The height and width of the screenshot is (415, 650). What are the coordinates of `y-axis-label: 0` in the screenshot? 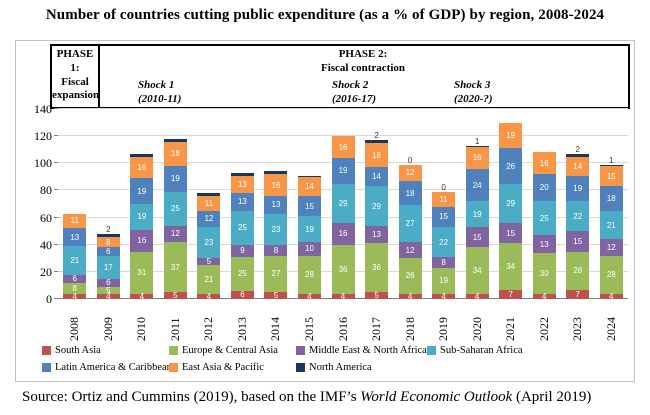 It's located at (49, 299).